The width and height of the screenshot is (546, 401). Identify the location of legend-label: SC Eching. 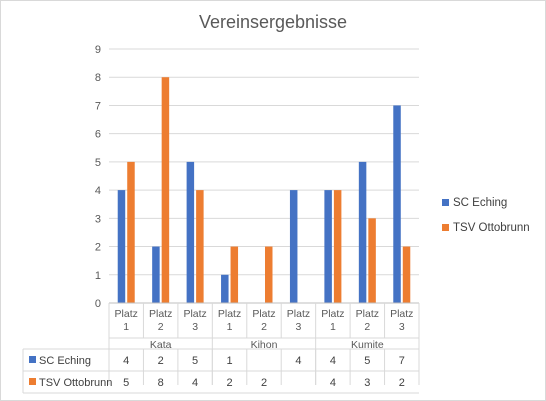
(480, 203).